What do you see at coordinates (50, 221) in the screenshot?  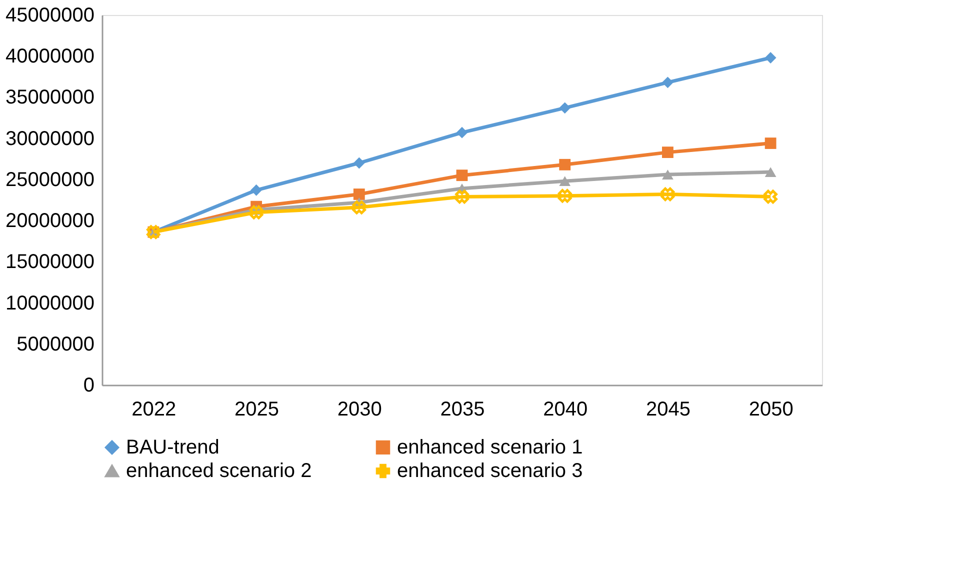 I see `y-tick-label: 20000000` at bounding box center [50, 221].